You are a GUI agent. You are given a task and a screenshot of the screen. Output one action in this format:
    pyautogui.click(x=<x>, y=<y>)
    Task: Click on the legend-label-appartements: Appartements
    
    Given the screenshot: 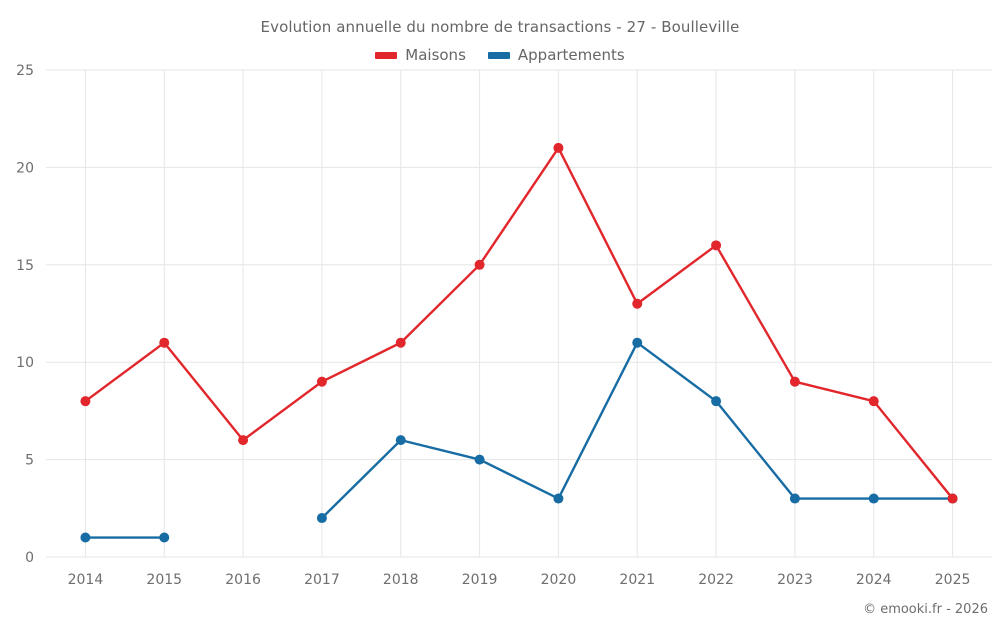 What is the action you would take?
    pyautogui.click(x=571, y=55)
    